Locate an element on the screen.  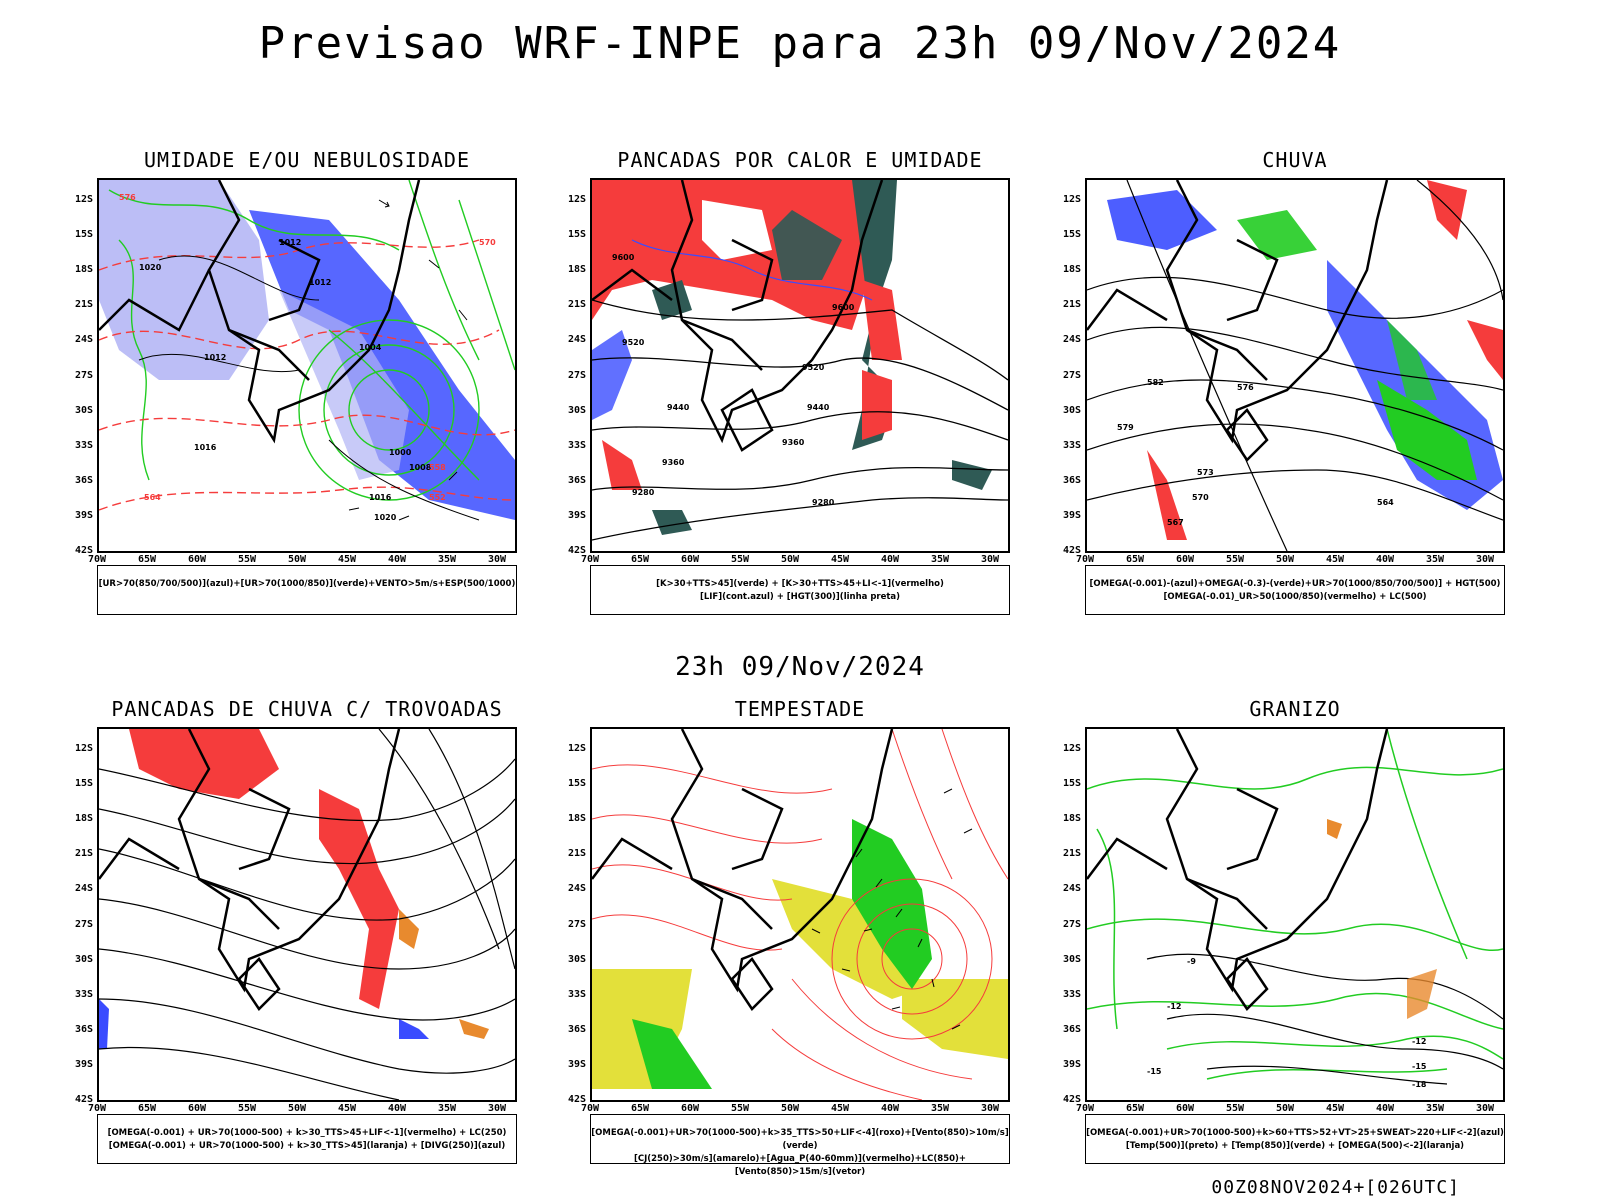
temp-label: -9 is located at coordinates (1191, 961).